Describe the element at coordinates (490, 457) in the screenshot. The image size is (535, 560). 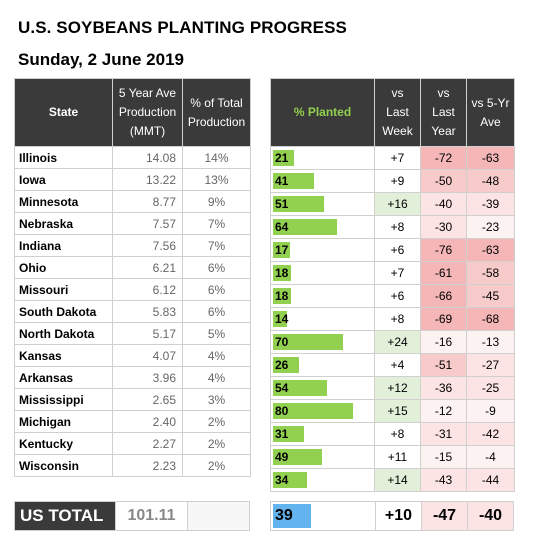
I see `vs-5yr-value: -4` at that location.